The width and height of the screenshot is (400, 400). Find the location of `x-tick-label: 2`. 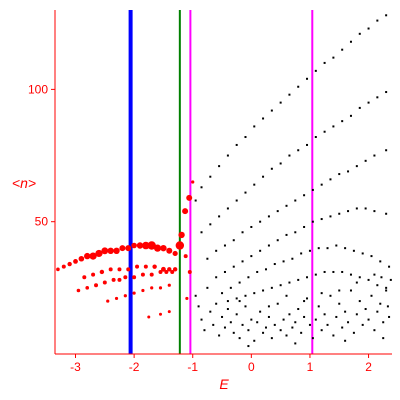

x-tick-label: 2 is located at coordinates (368, 367).